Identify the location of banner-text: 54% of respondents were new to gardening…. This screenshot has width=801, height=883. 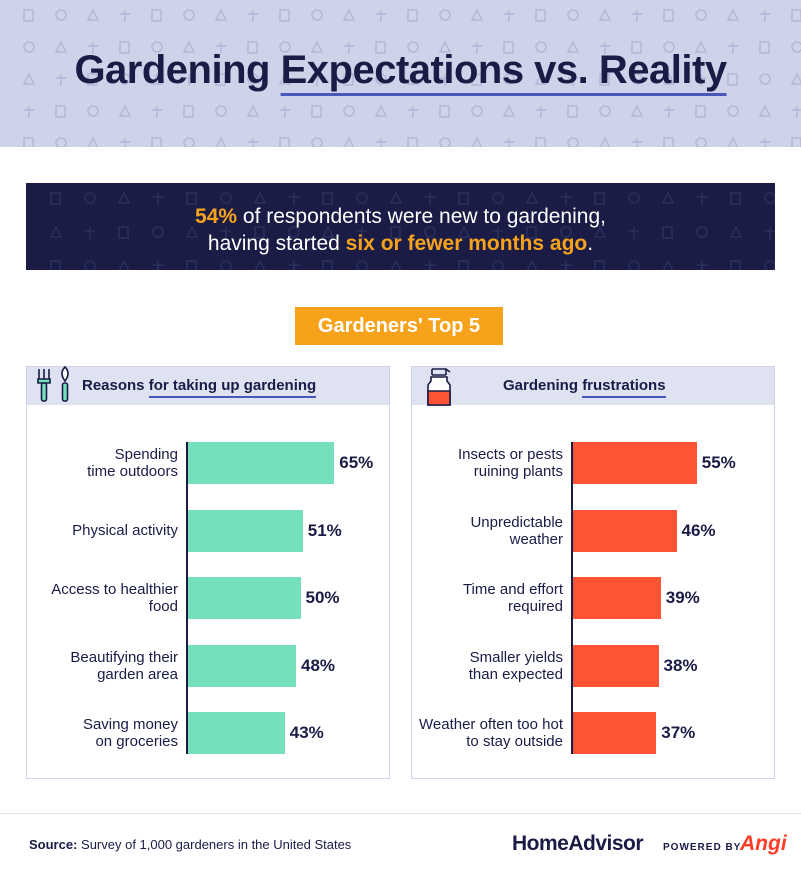
(400, 230).